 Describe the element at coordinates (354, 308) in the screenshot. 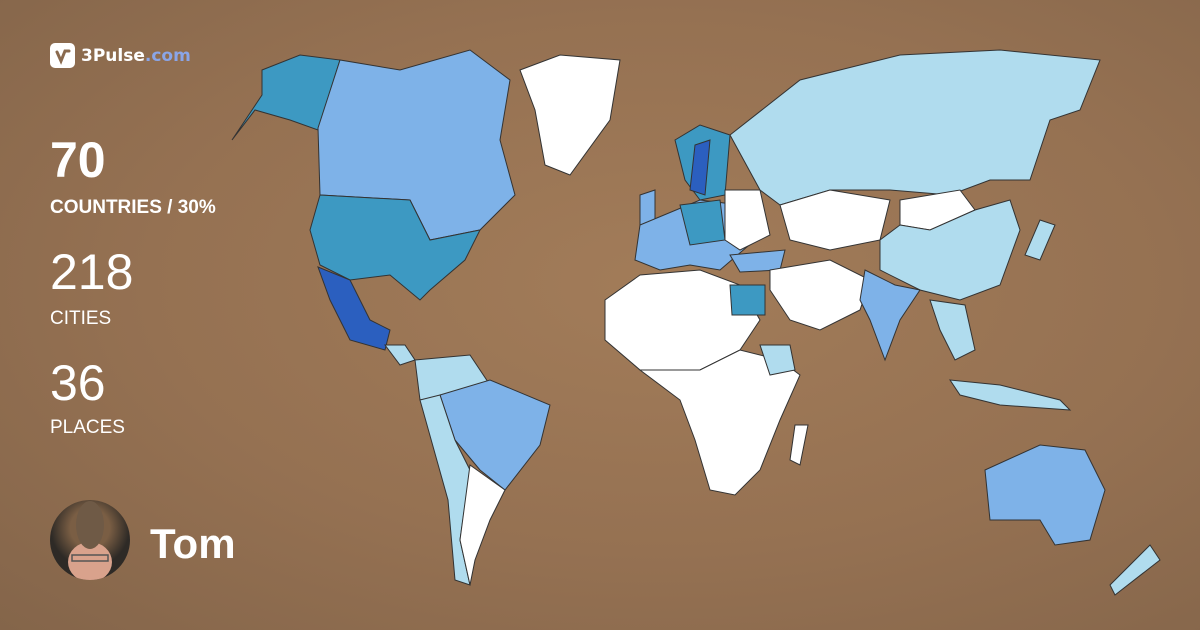

I see `country-mexico` at that location.